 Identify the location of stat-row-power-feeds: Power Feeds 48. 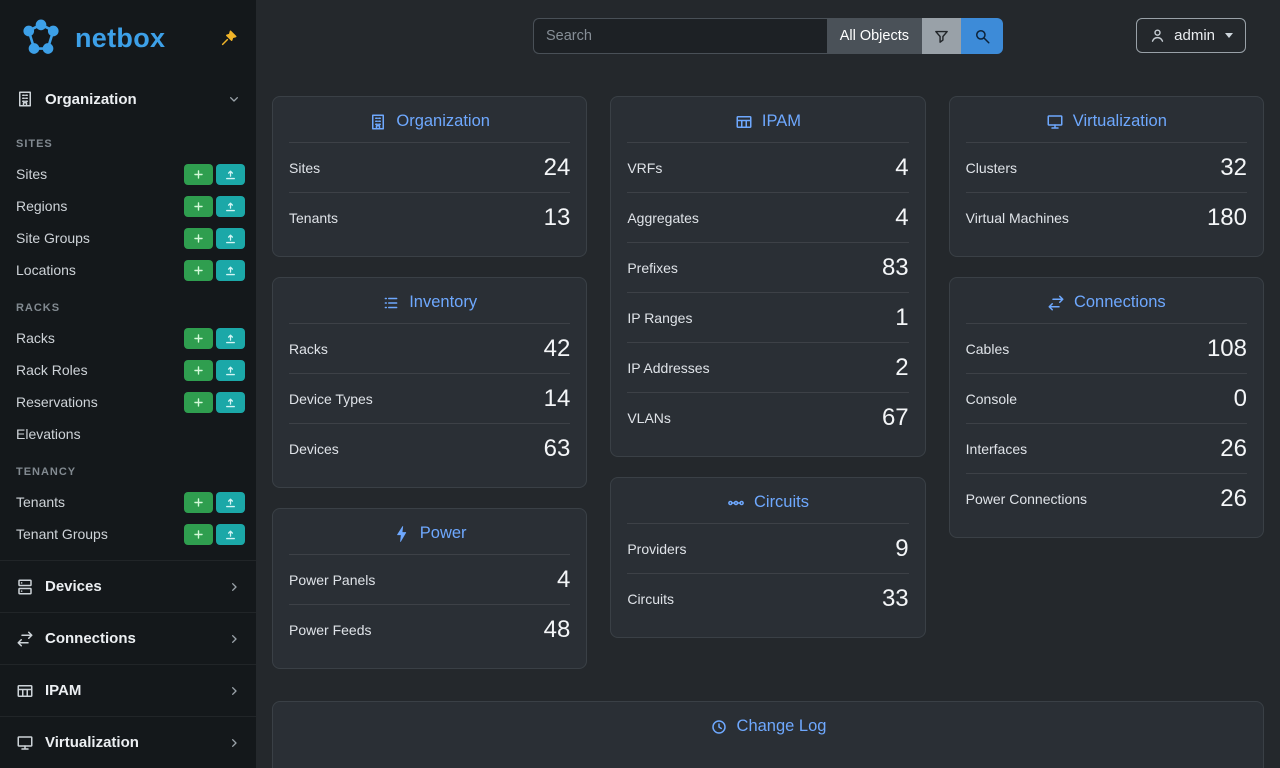
(430, 629).